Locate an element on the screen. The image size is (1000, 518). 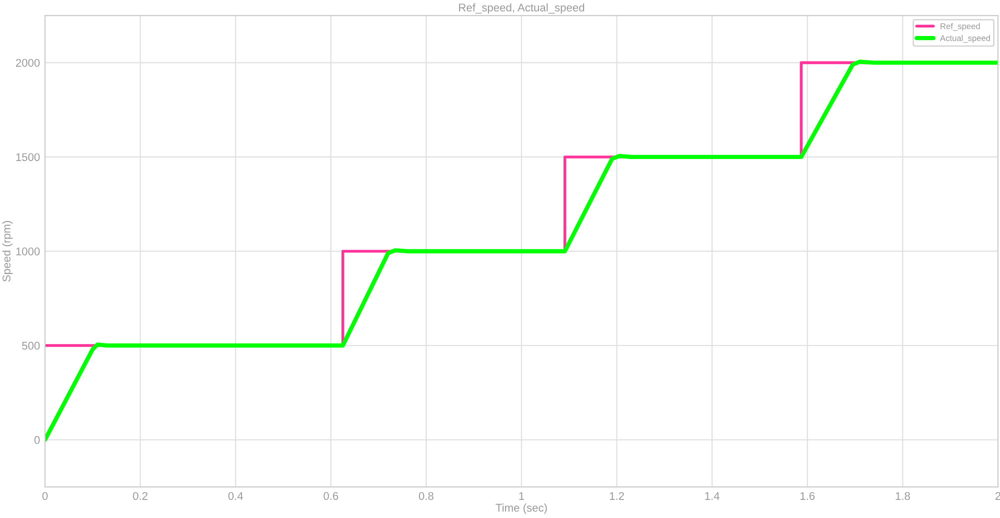
y-tick-label: 1000 is located at coordinates (28, 251).